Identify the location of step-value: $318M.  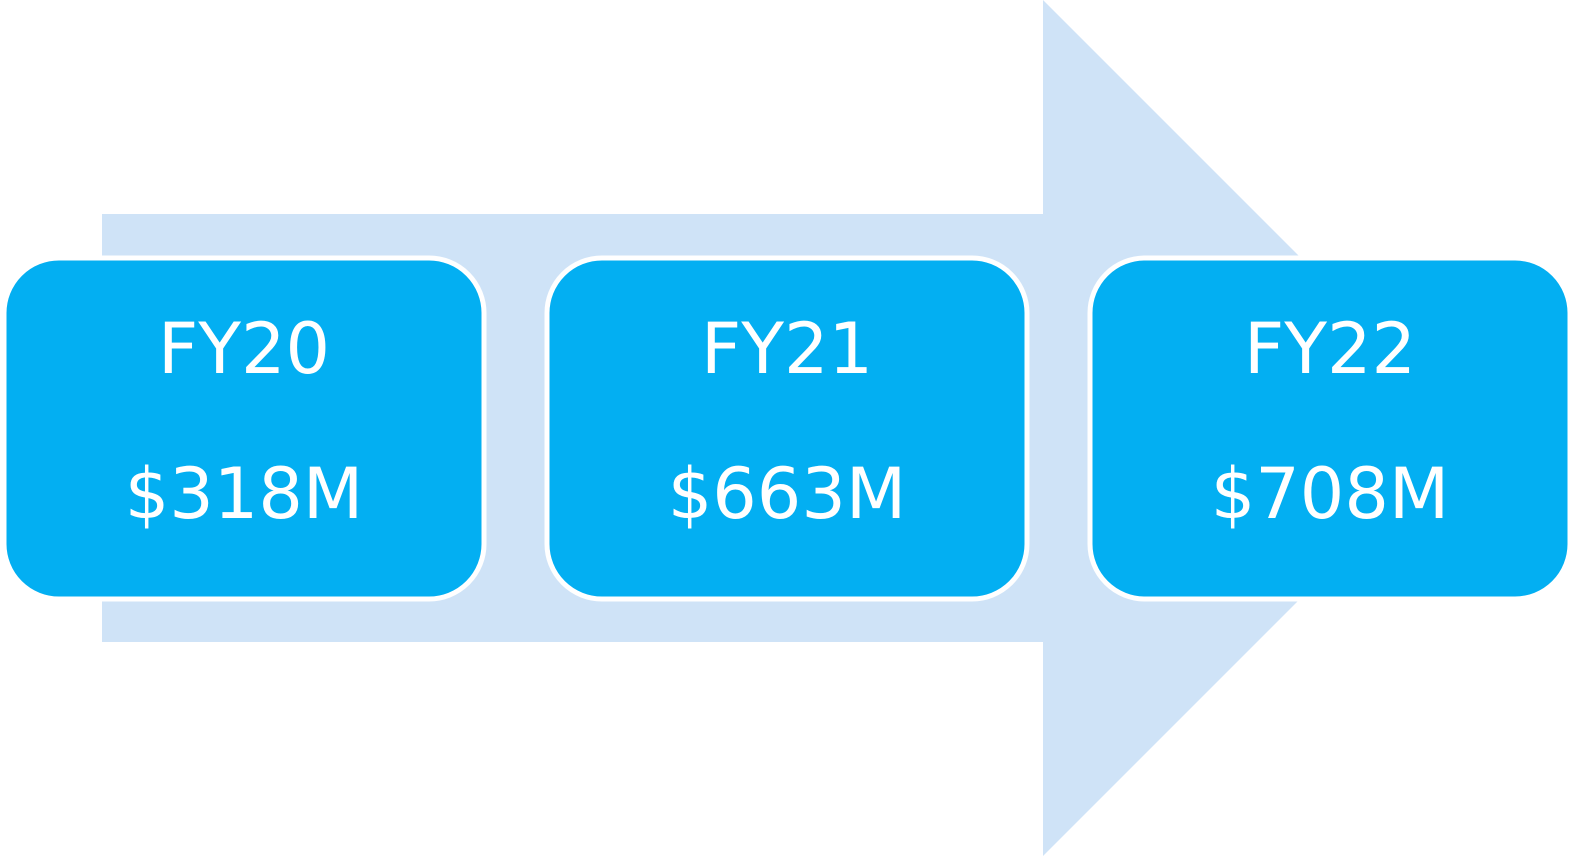
(244, 494).